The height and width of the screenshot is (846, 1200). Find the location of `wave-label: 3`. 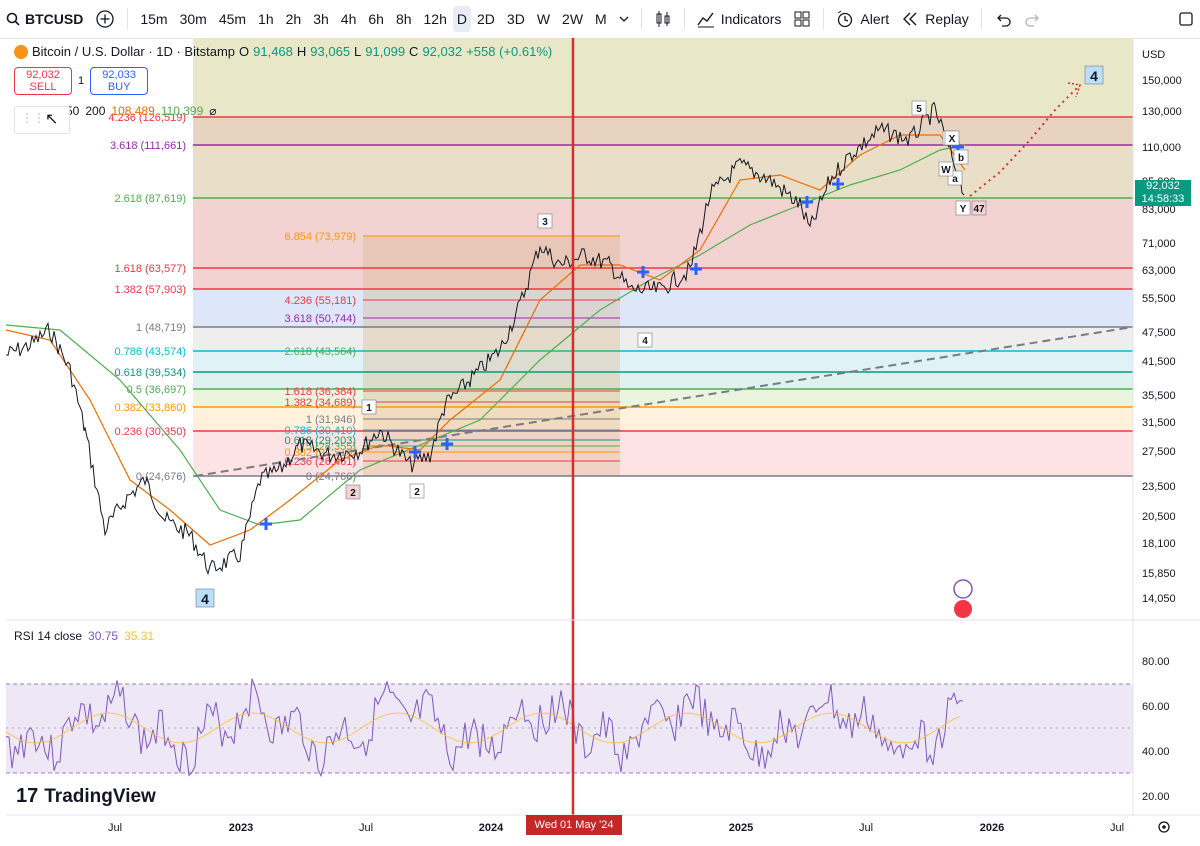

wave-label: 3 is located at coordinates (545, 222).